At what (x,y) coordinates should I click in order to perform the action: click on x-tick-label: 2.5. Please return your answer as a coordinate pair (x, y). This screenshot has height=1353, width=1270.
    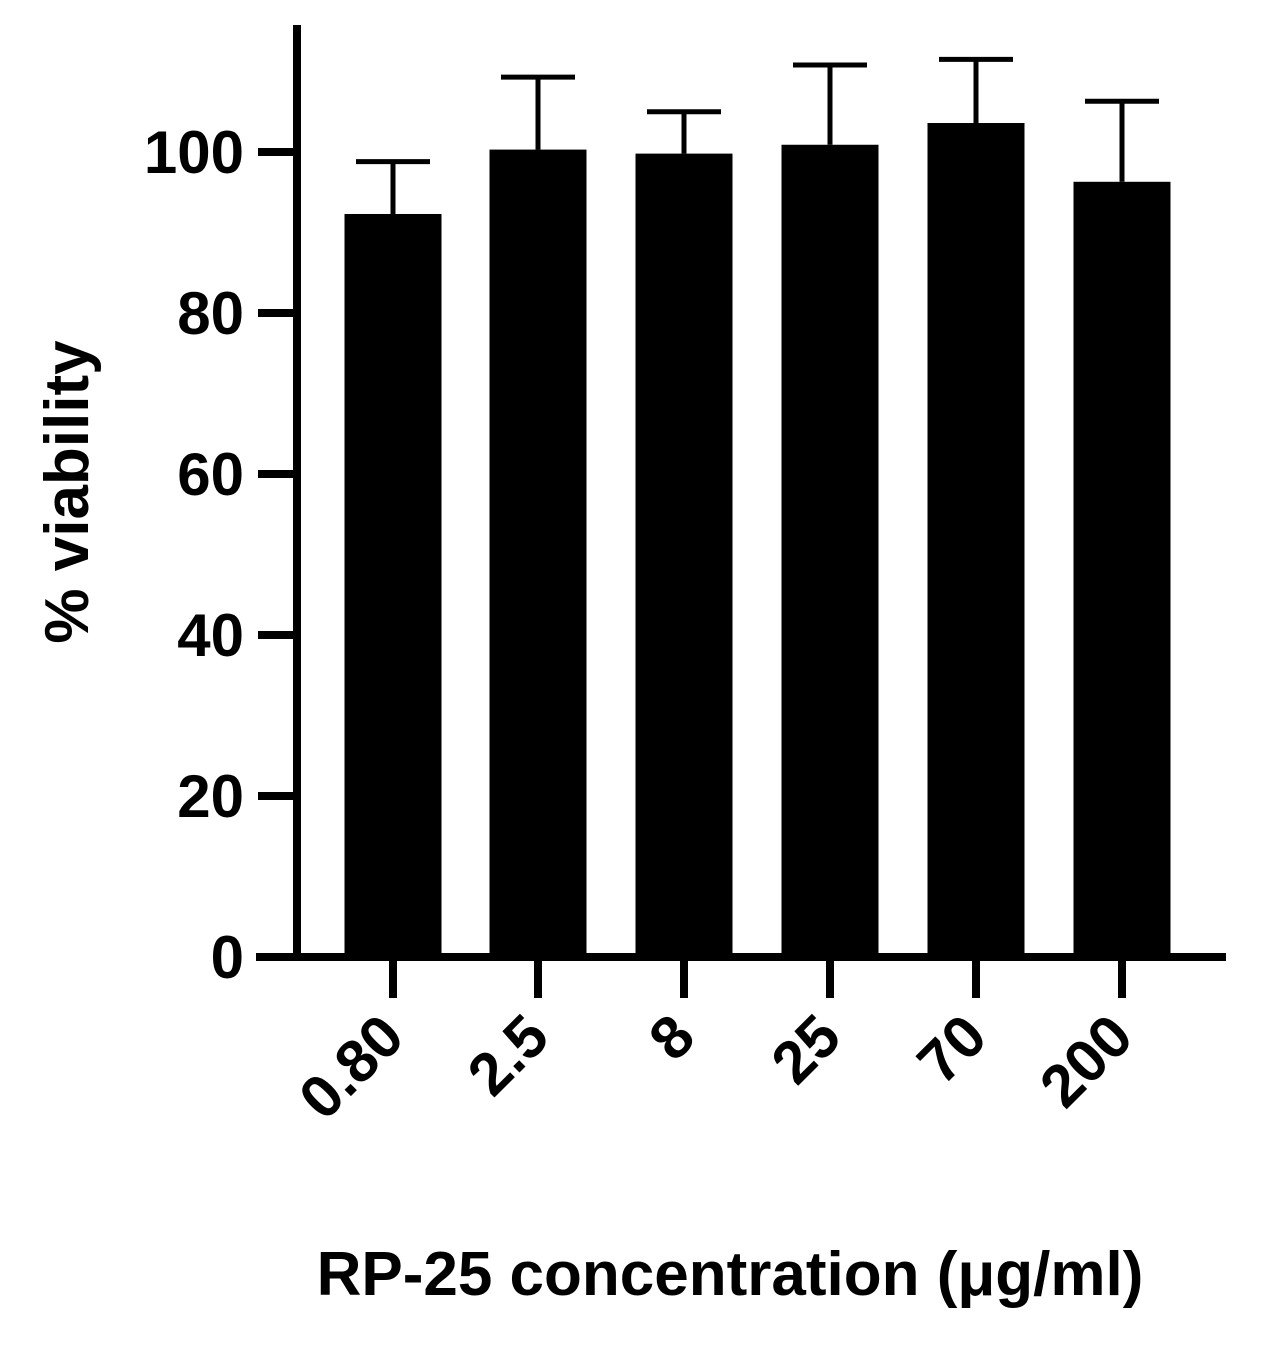
    Looking at the image, I should click on (508, 1055).